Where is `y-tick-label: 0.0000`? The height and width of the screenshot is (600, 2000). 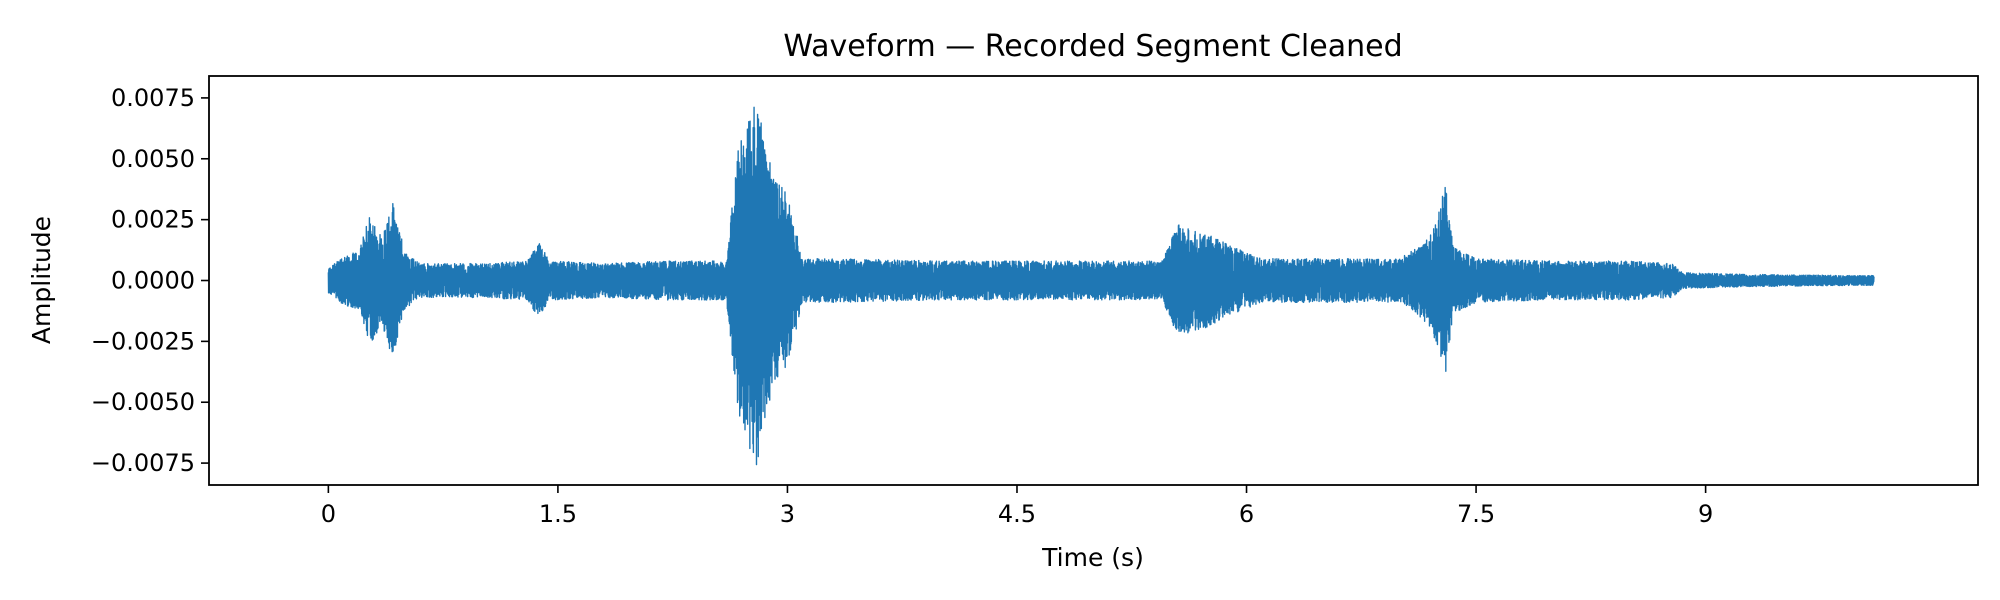
y-tick-label: 0.0000 is located at coordinates (153, 281).